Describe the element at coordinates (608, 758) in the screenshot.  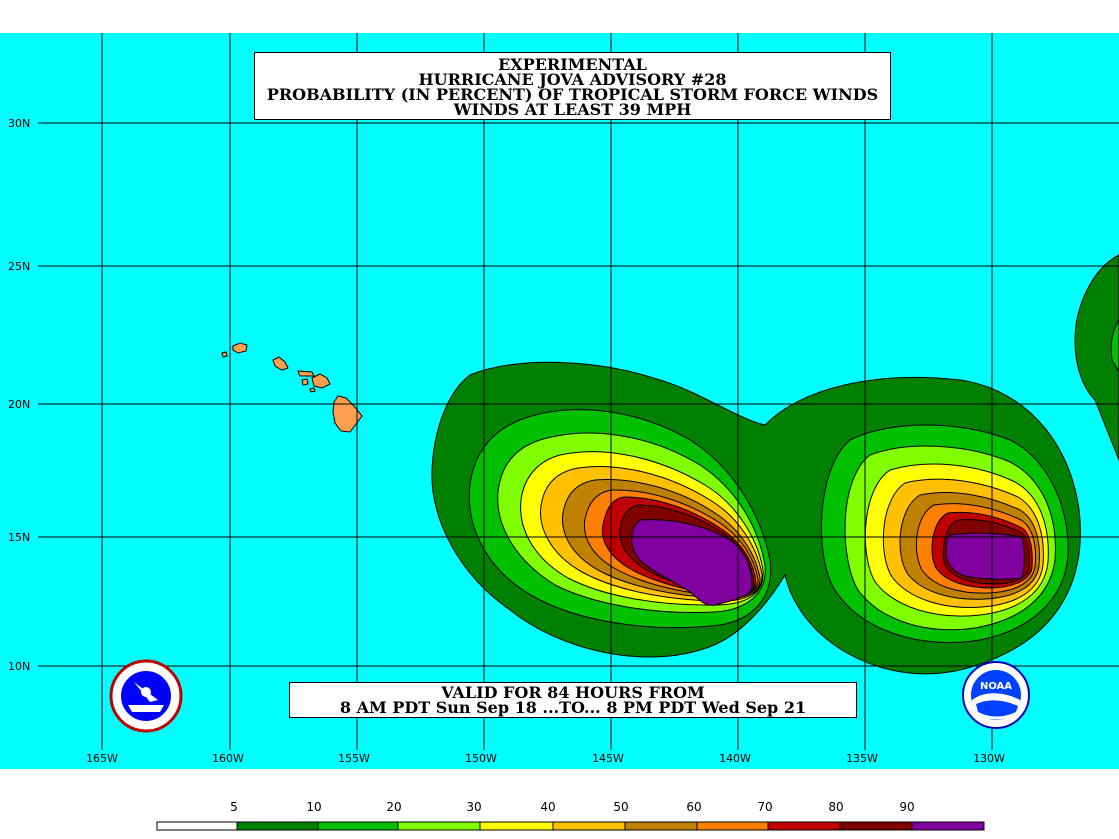
I see `lon-label: 145W` at that location.